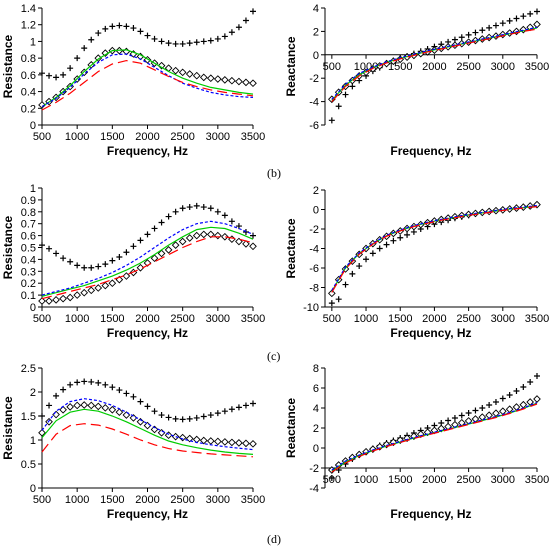 This screenshot has height=549, width=550. Describe the element at coordinates (28, 109) in the screenshot. I see `y-tick-label: 0.2` at that location.